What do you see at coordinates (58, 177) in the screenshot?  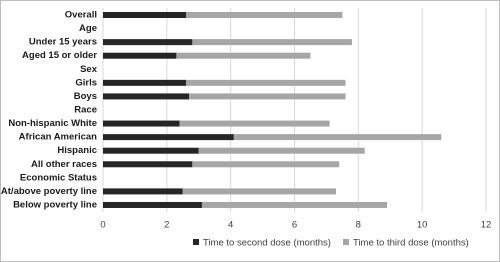 I see `y-tick-label: Economic Status` at bounding box center [58, 177].